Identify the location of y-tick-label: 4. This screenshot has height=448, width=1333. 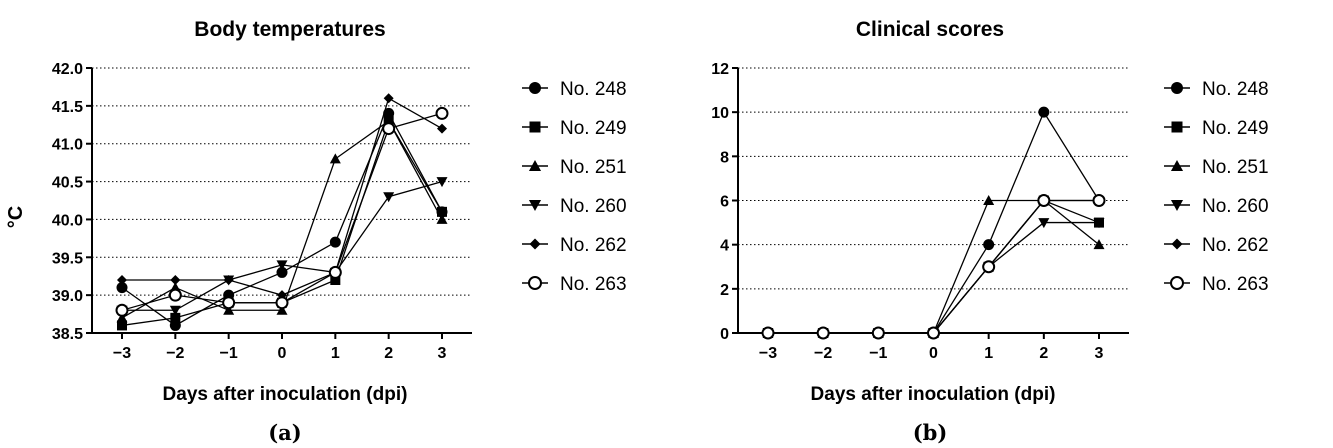
(724, 246).